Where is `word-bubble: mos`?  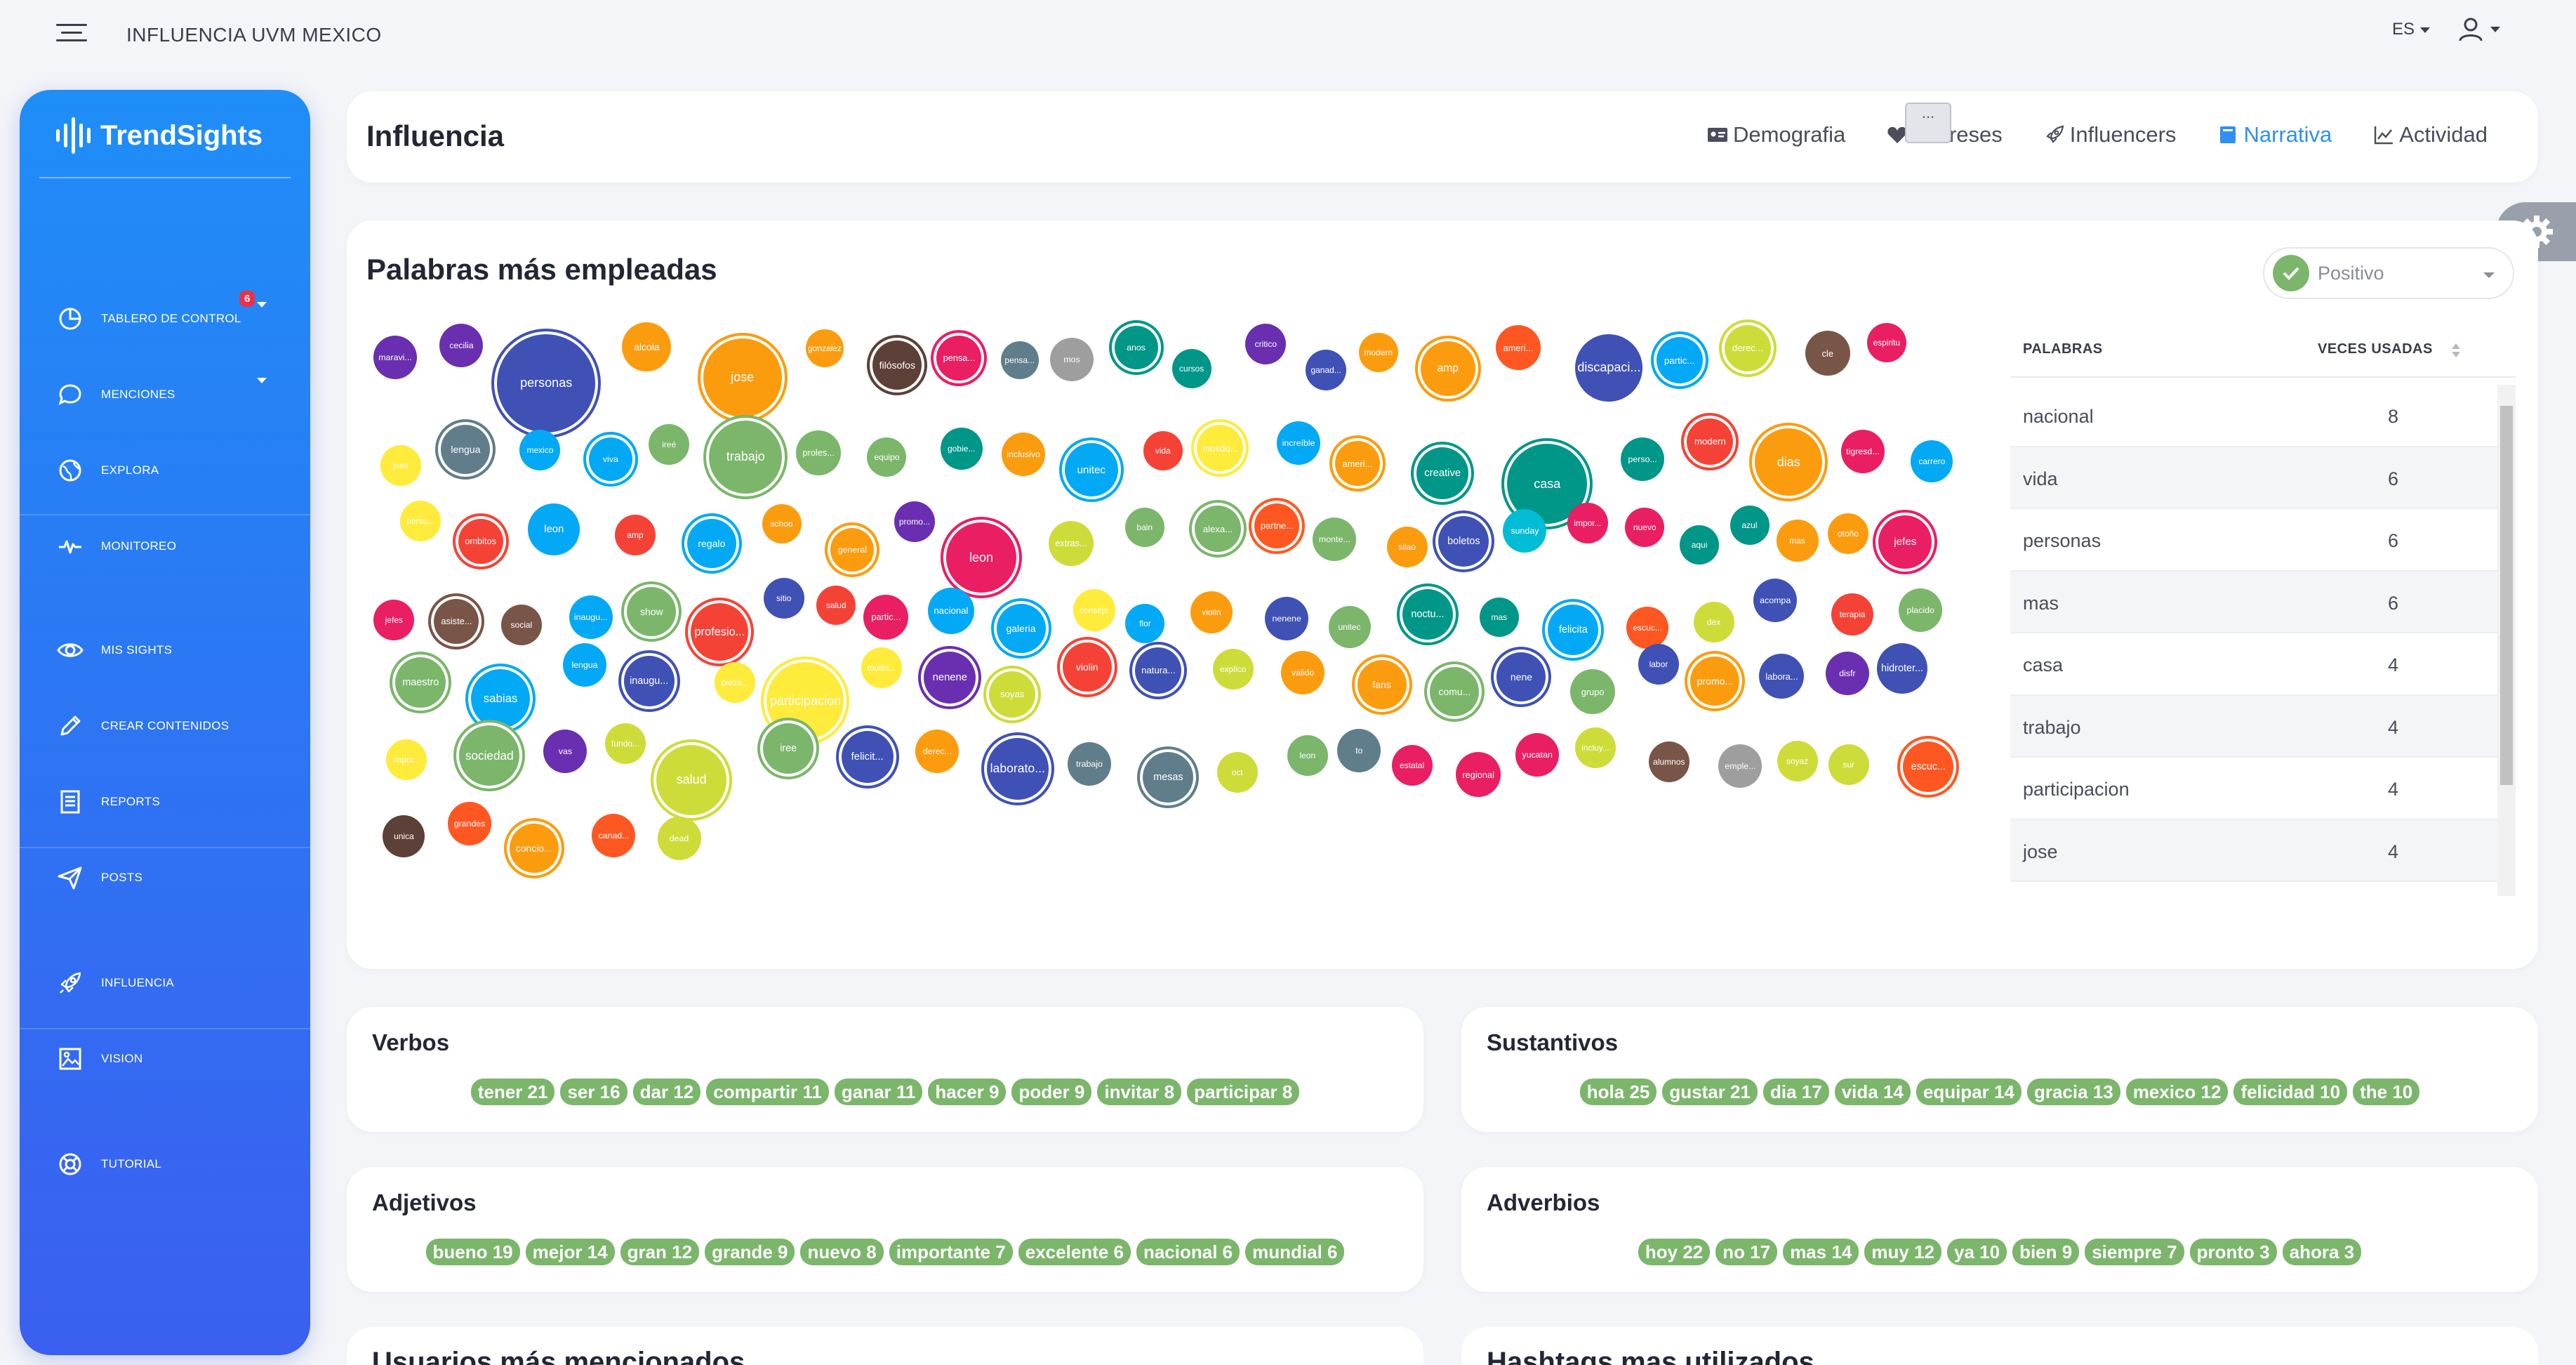
word-bubble: mos is located at coordinates (1072, 359).